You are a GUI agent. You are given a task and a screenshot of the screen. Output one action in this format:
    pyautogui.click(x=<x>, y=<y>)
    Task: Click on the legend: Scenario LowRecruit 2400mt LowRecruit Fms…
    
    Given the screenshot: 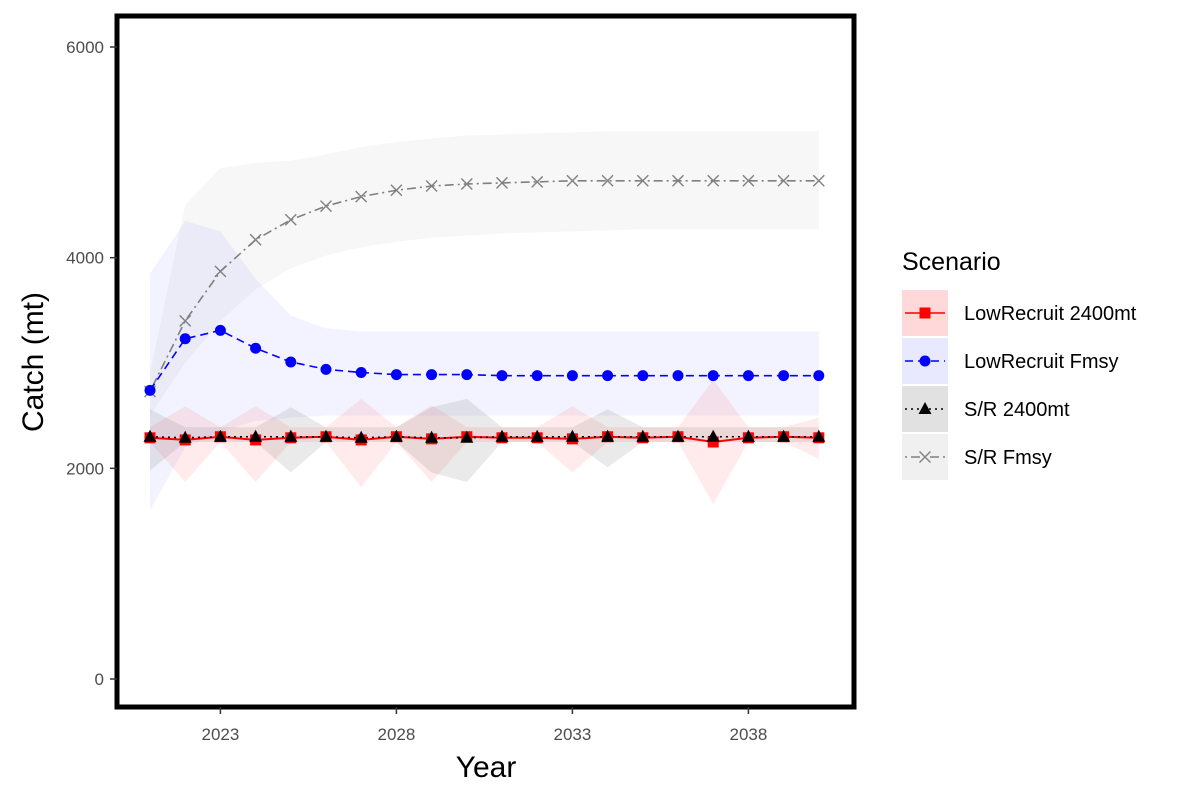 What is the action you would take?
    pyautogui.click(x=1019, y=364)
    